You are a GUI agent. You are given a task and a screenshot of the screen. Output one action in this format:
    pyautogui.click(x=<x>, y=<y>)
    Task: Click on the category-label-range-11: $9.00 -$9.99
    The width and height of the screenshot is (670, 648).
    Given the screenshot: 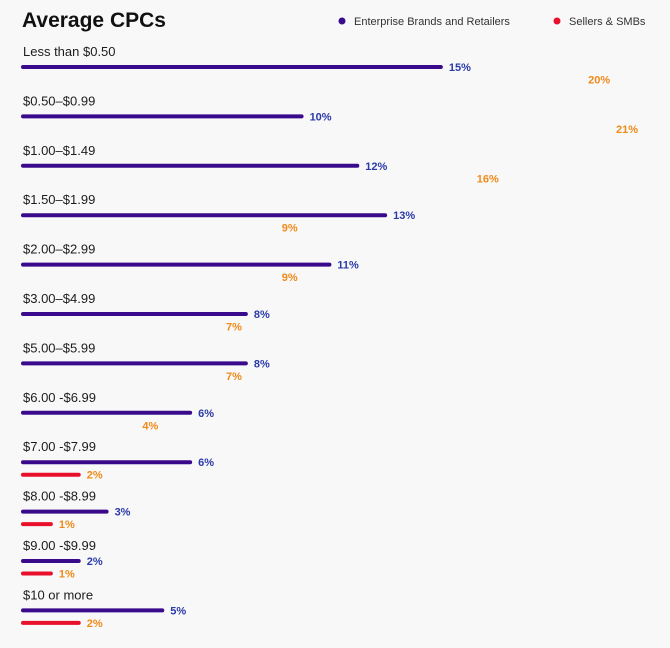 What is the action you would take?
    pyautogui.click(x=59, y=545)
    